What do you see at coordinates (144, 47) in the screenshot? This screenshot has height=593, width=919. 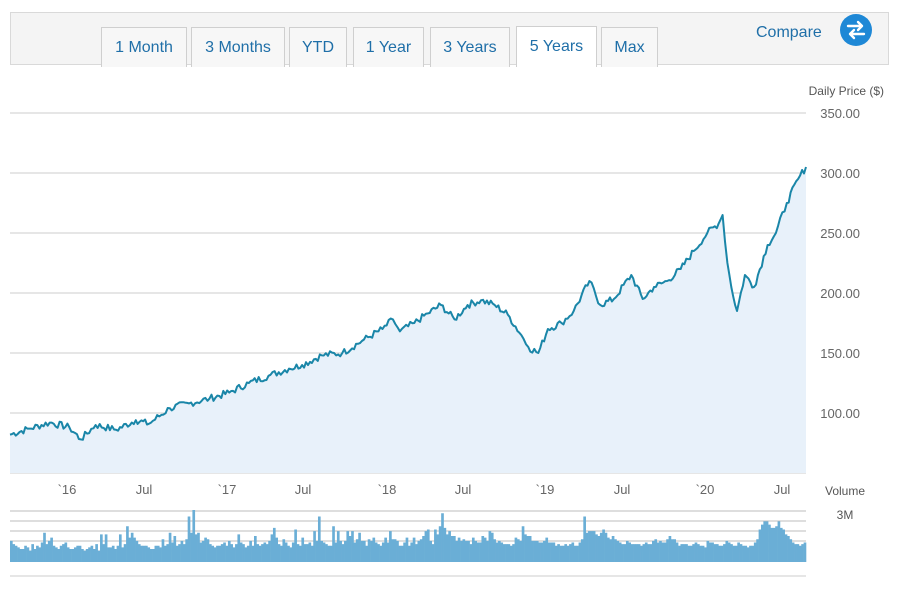 I see `tab-1-month: 1 Month` at bounding box center [144, 47].